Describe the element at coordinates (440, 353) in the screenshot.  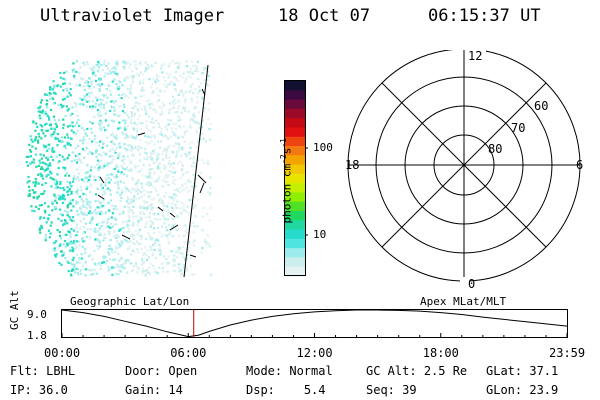
I see `alt-xtick-label: 18:00` at that location.